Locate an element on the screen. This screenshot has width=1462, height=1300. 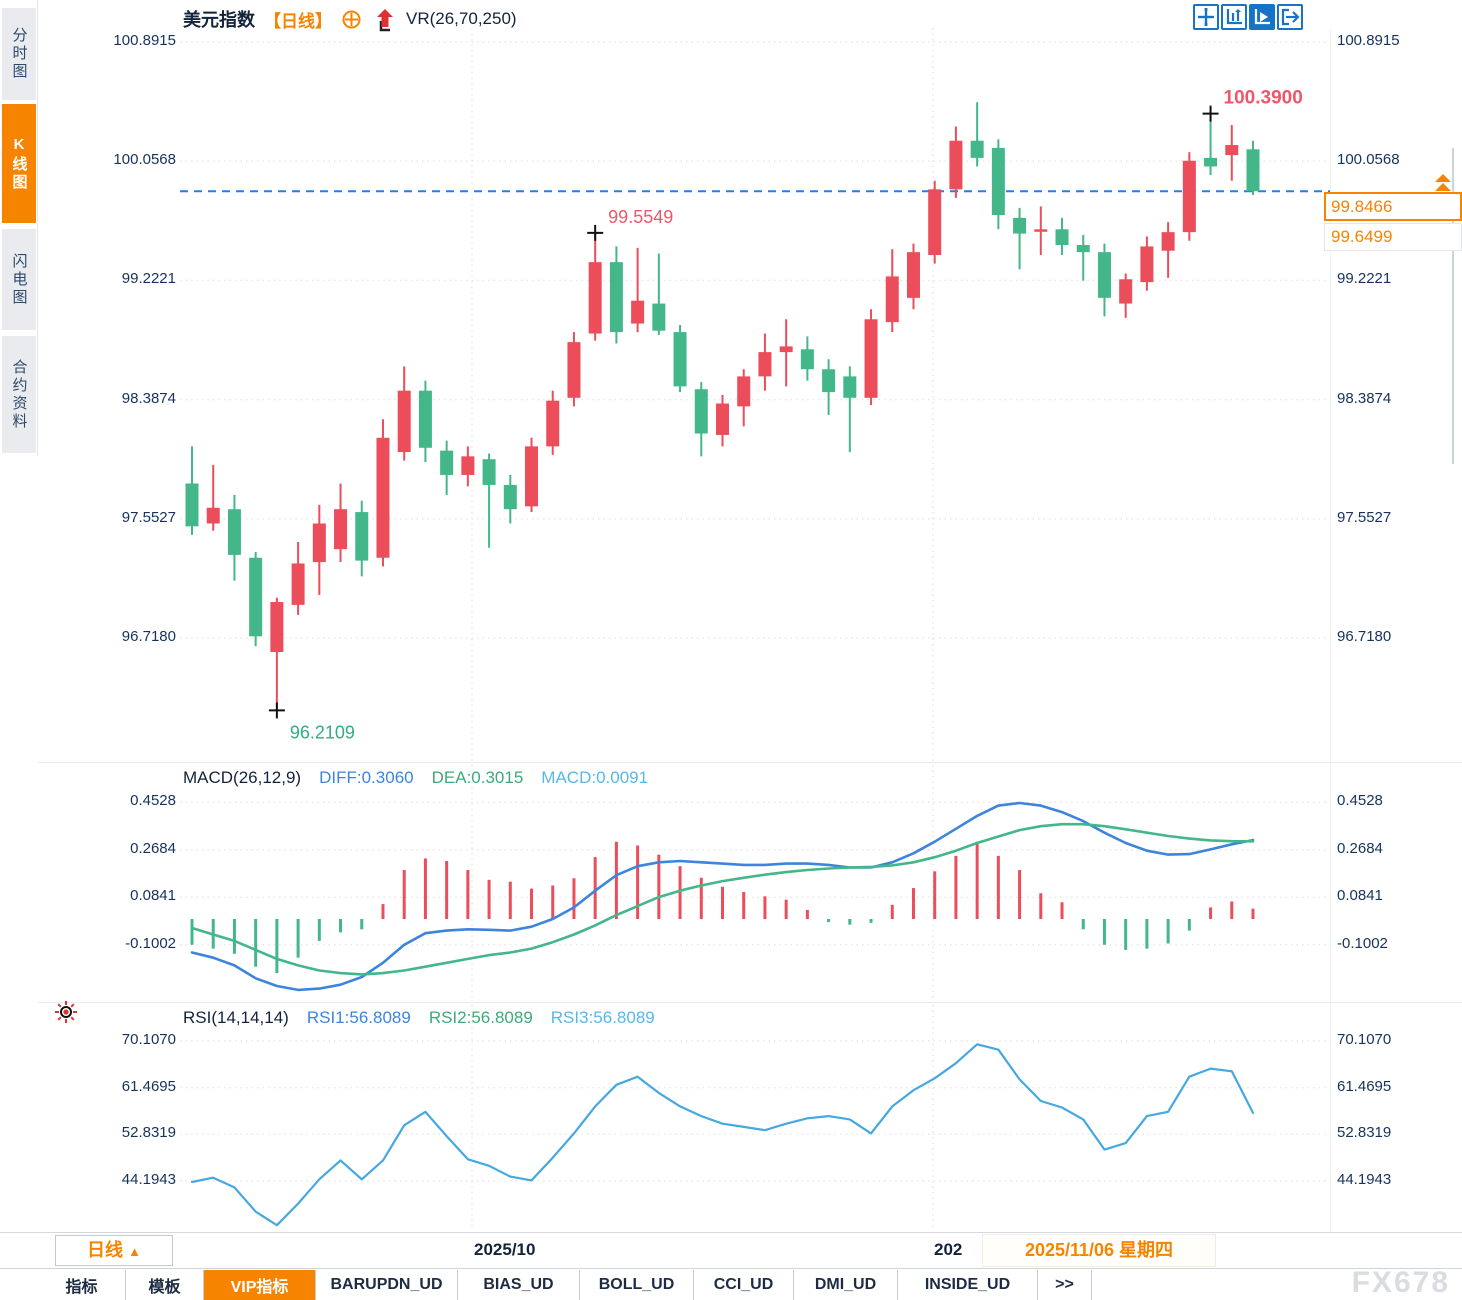
xaxis-partial-label: 202 is located at coordinates (948, 1249).